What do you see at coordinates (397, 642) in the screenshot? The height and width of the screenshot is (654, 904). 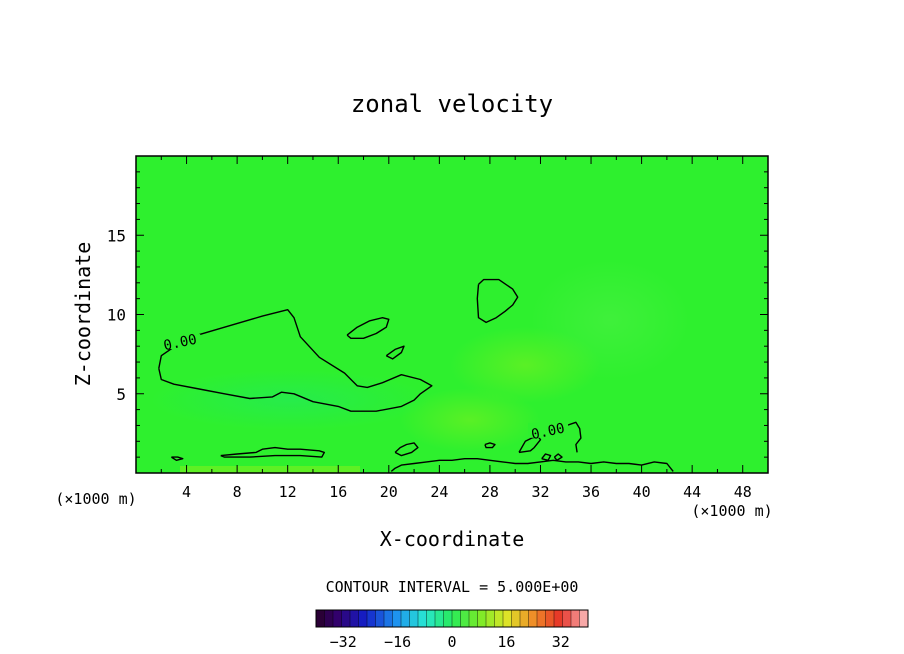 I see `colorbar-tick-label--16: −16` at bounding box center [397, 642].